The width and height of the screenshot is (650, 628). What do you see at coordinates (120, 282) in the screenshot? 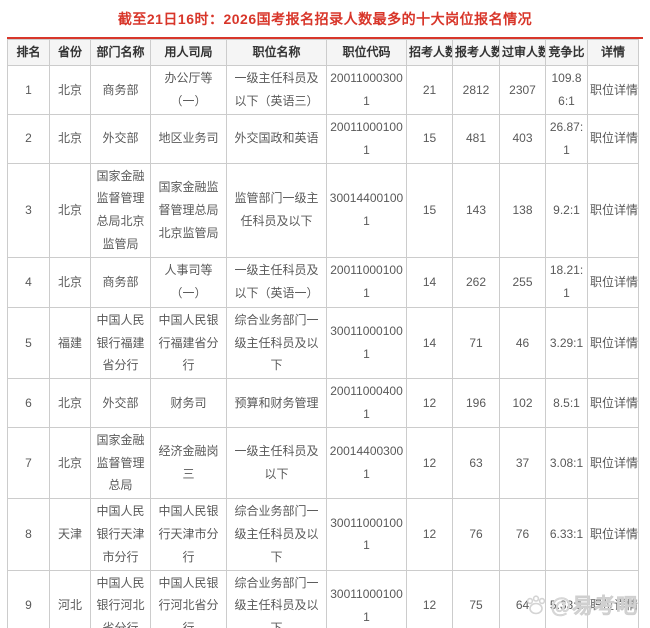
I see `cell-department: 商务部` at bounding box center [120, 282].